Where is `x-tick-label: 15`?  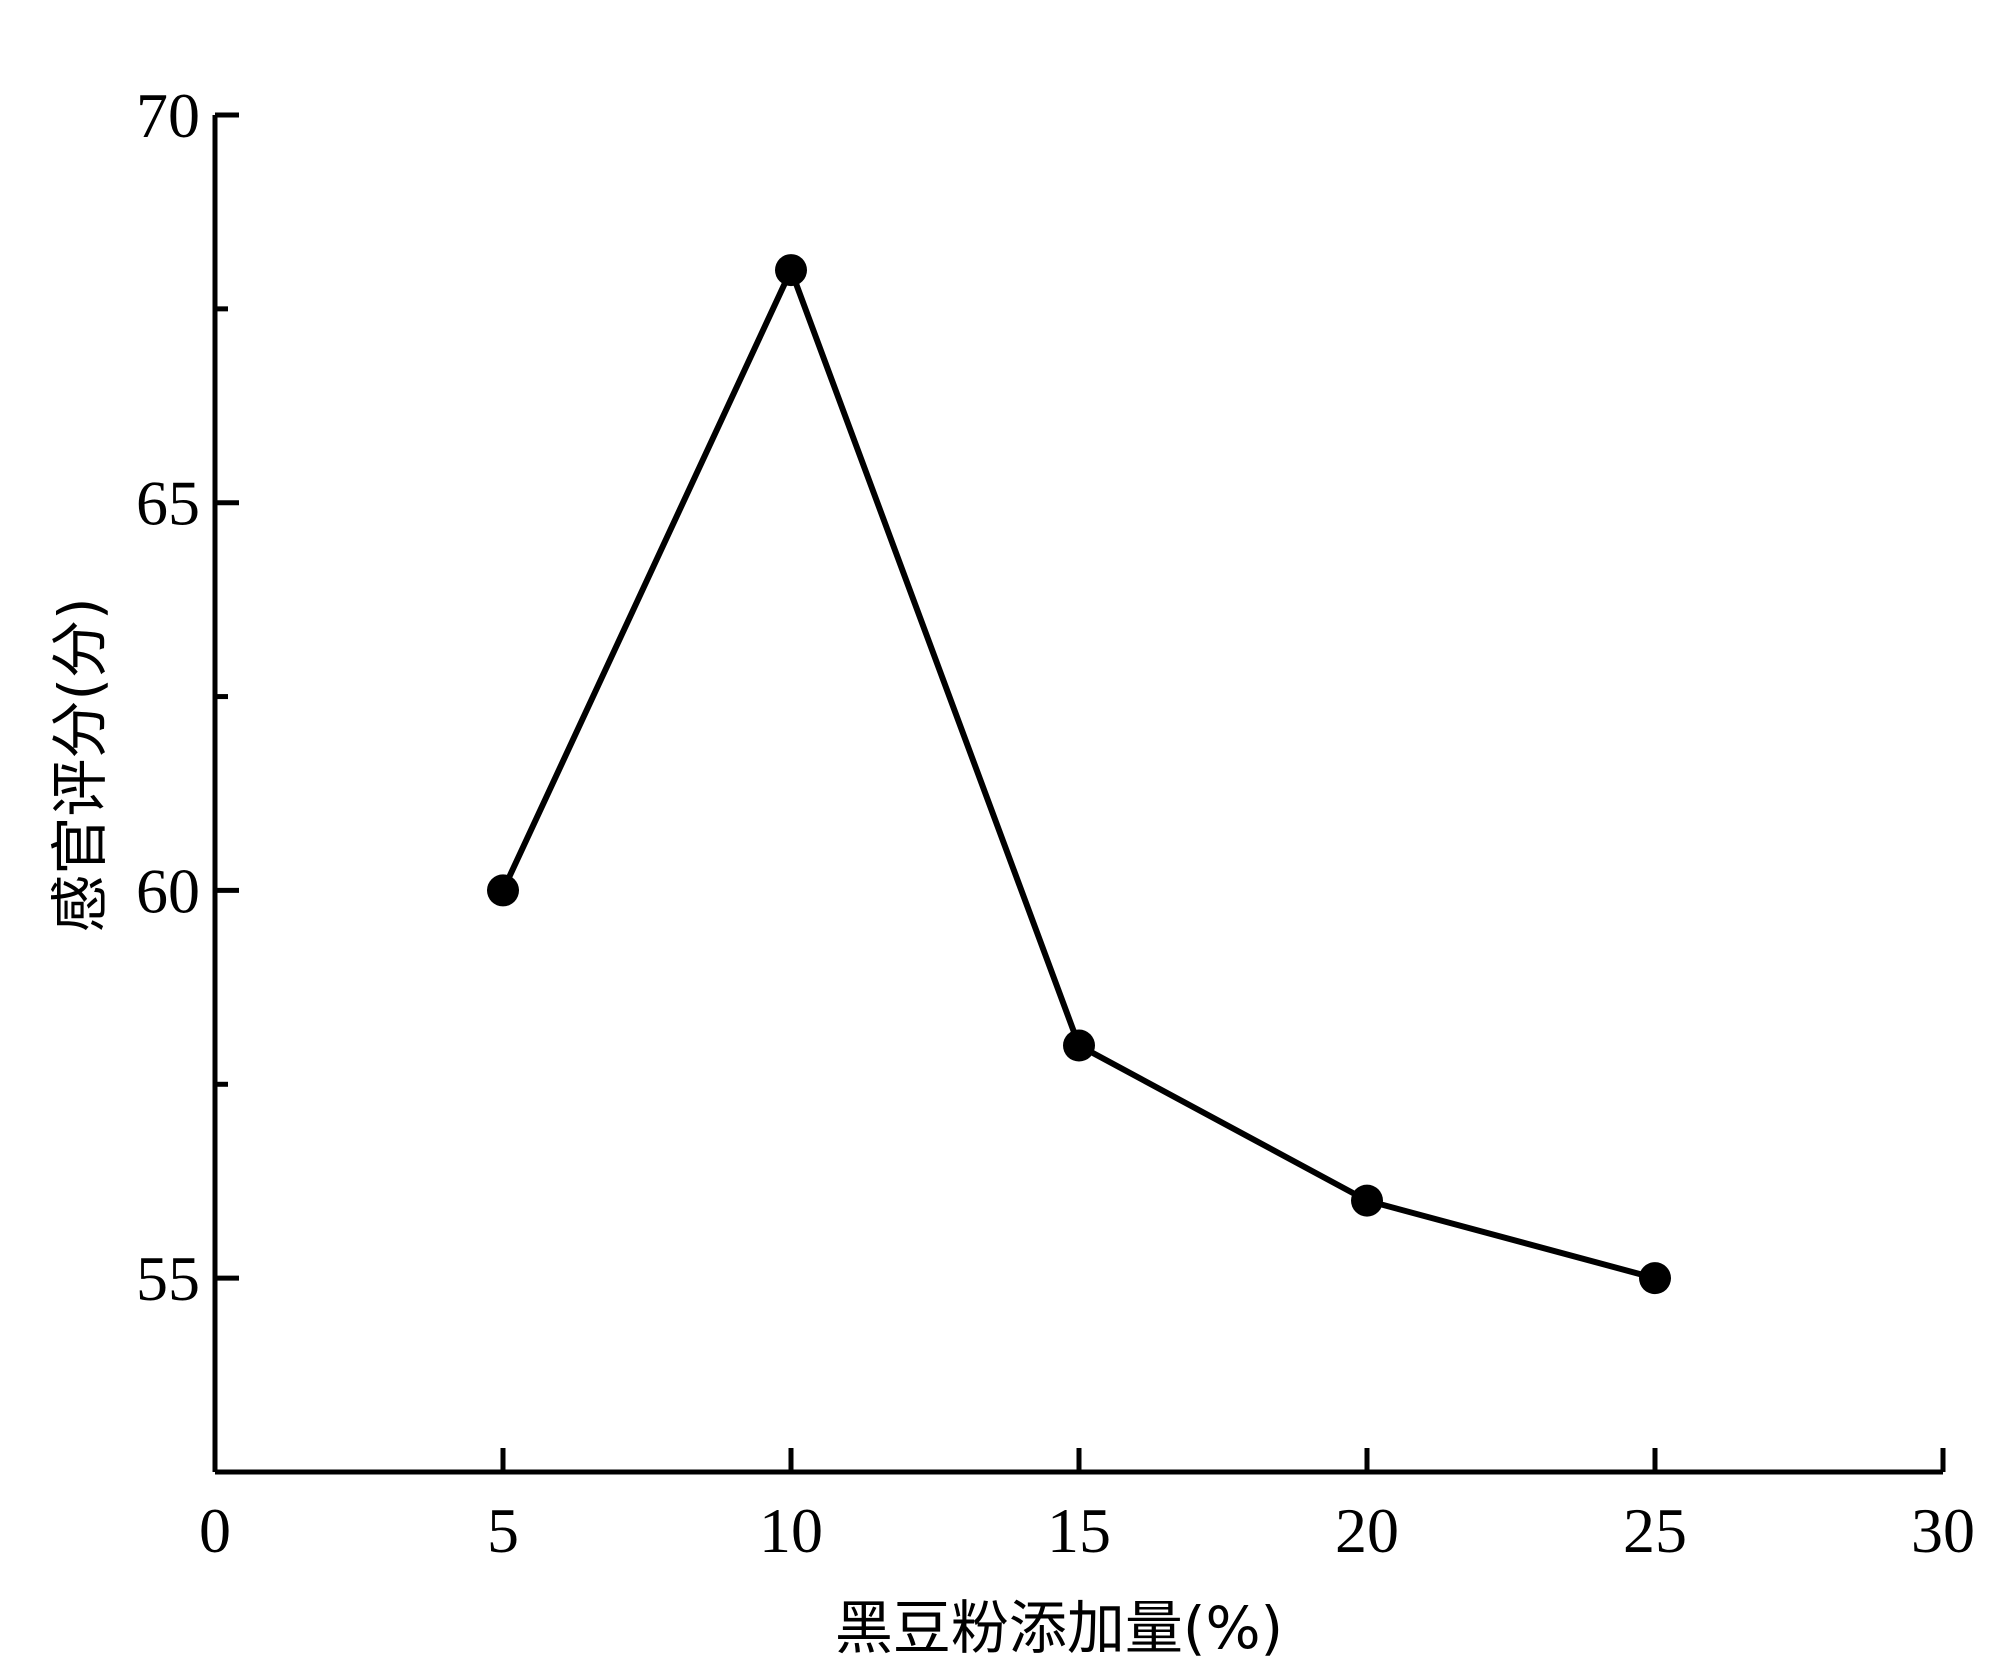 x-tick-label: 15 is located at coordinates (1079, 1530).